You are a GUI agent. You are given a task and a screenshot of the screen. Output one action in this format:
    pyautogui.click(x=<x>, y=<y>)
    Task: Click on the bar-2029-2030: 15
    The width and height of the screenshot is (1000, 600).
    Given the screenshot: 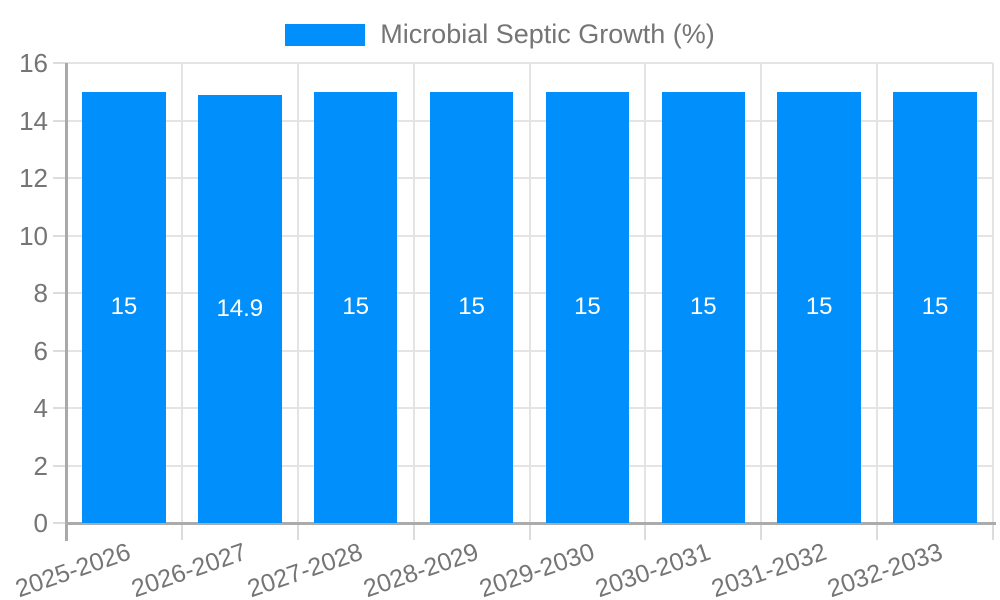 What is the action you would take?
    pyautogui.click(x=587, y=307)
    